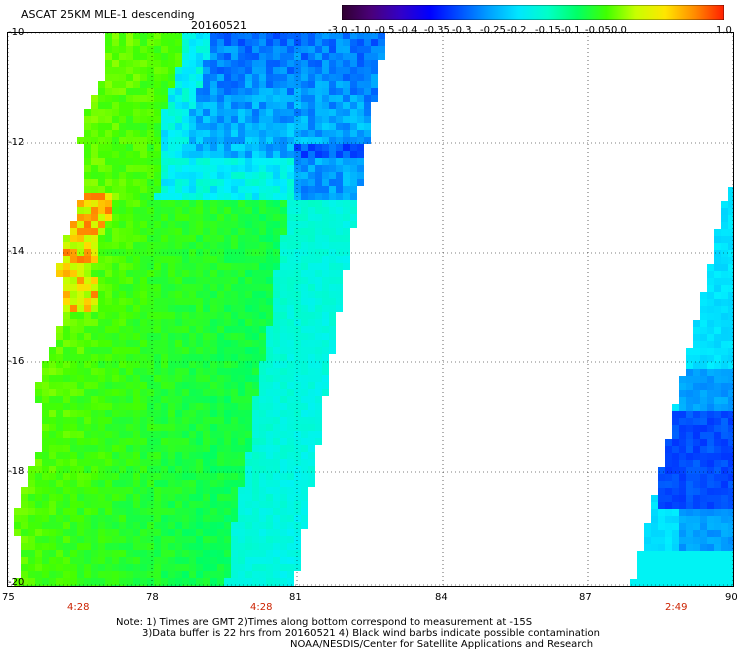 The height and width of the screenshot is (650, 740). Describe the element at coordinates (462, 30) in the screenshot. I see `colorbar-label: -0.3` at that location.